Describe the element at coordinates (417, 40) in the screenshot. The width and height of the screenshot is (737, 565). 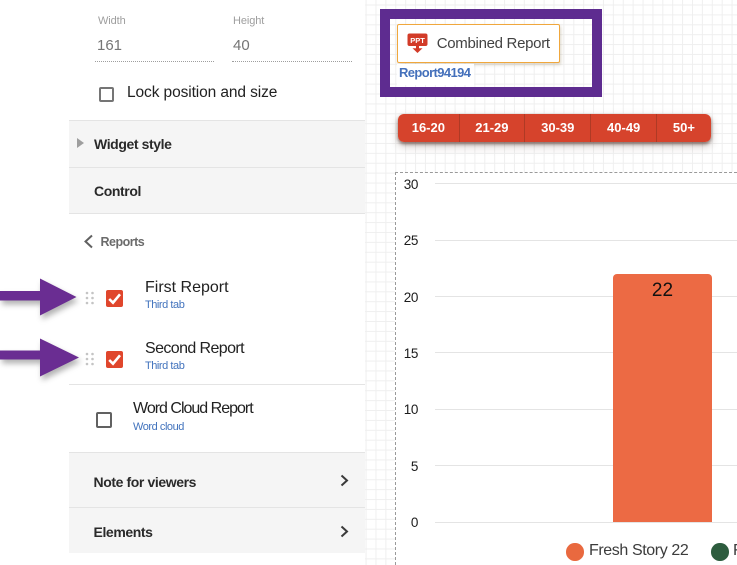
I see `svg-text: PPT` at that location.